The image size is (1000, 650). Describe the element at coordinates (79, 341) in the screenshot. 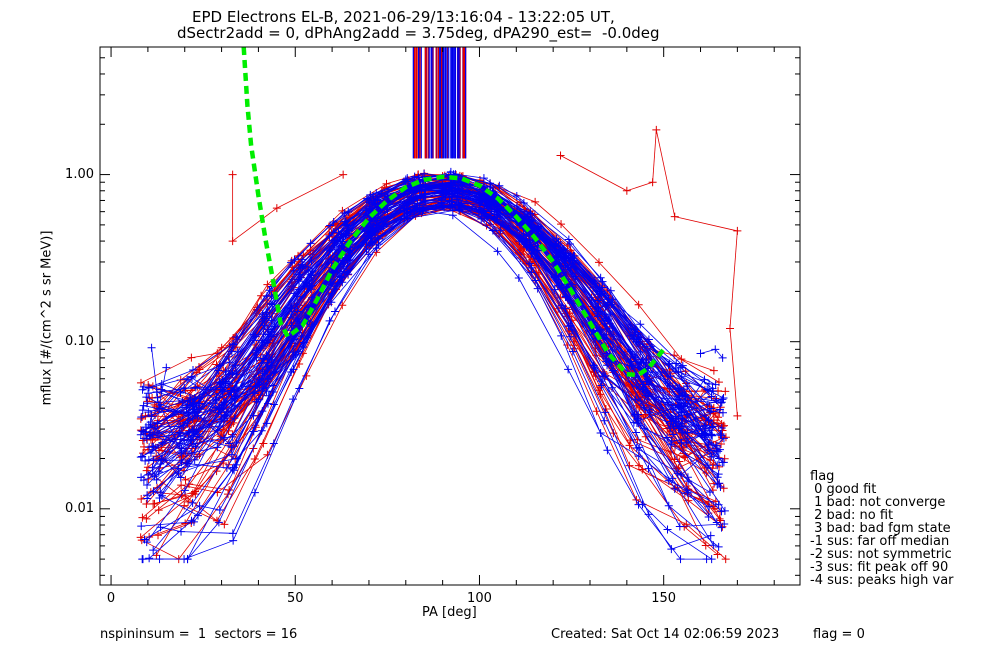

I see `y-tick-label: 0.10` at that location.